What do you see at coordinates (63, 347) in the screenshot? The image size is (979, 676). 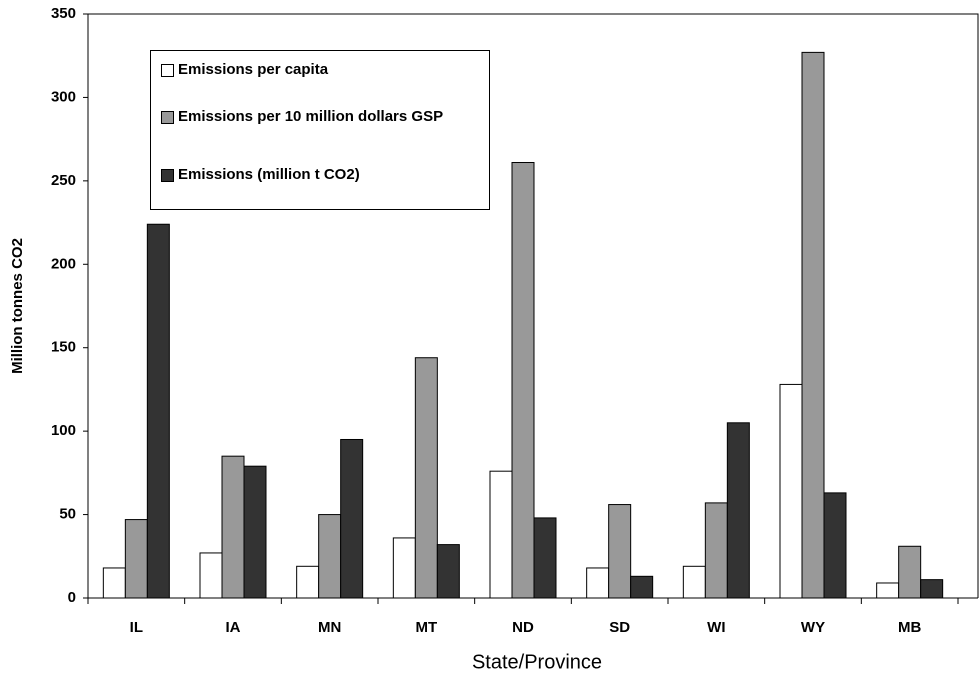 I see `y-tick-label: 150` at bounding box center [63, 347].